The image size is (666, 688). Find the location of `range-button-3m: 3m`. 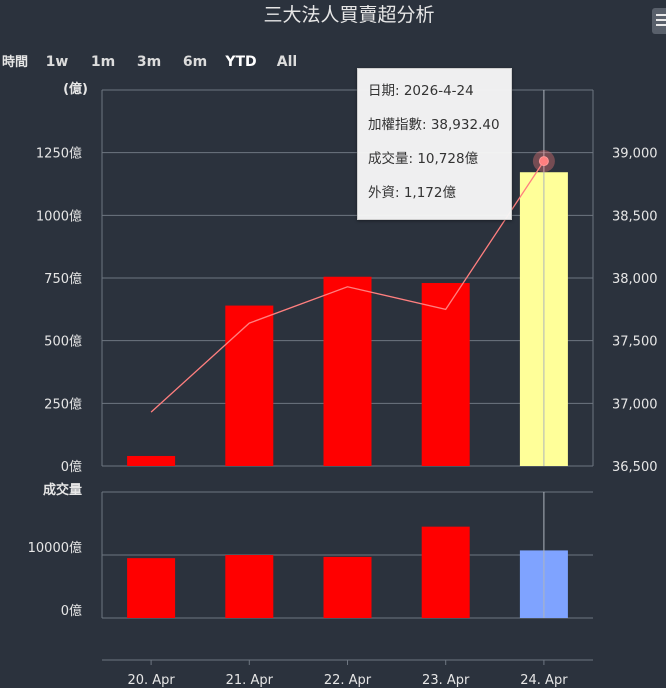

range-button-3m: 3m is located at coordinates (149, 62).